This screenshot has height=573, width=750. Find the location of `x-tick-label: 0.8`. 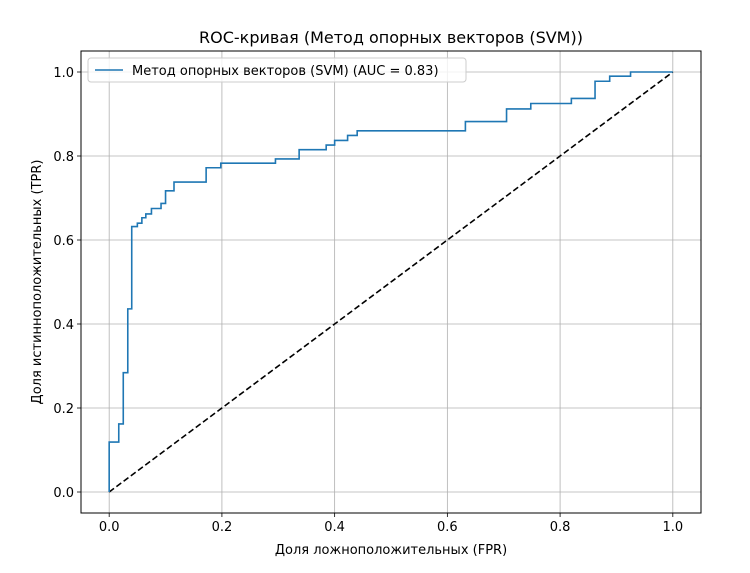

x-tick-label: 0.8 is located at coordinates (560, 527).